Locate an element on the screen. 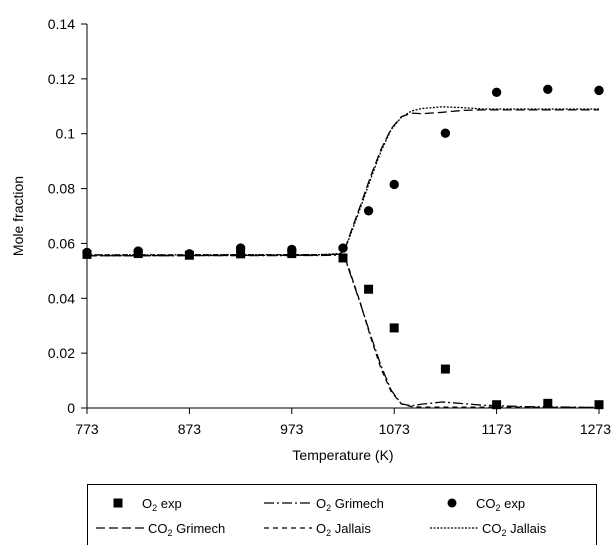 This screenshot has height=545, width=613. x-axis-title: Temperature (K) is located at coordinates (342, 455).